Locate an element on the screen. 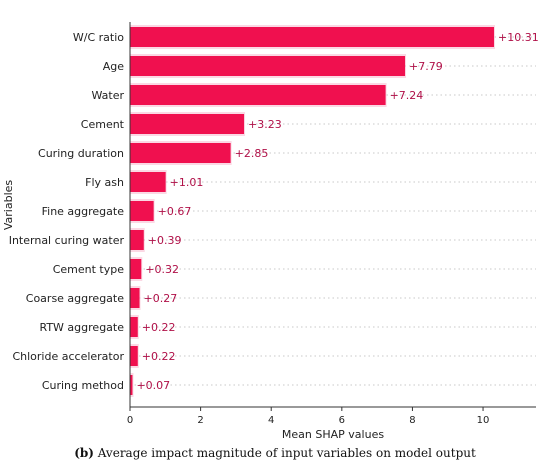 The width and height of the screenshot is (550, 475). x-axis-label: Mean SHAP values is located at coordinates (333, 434).